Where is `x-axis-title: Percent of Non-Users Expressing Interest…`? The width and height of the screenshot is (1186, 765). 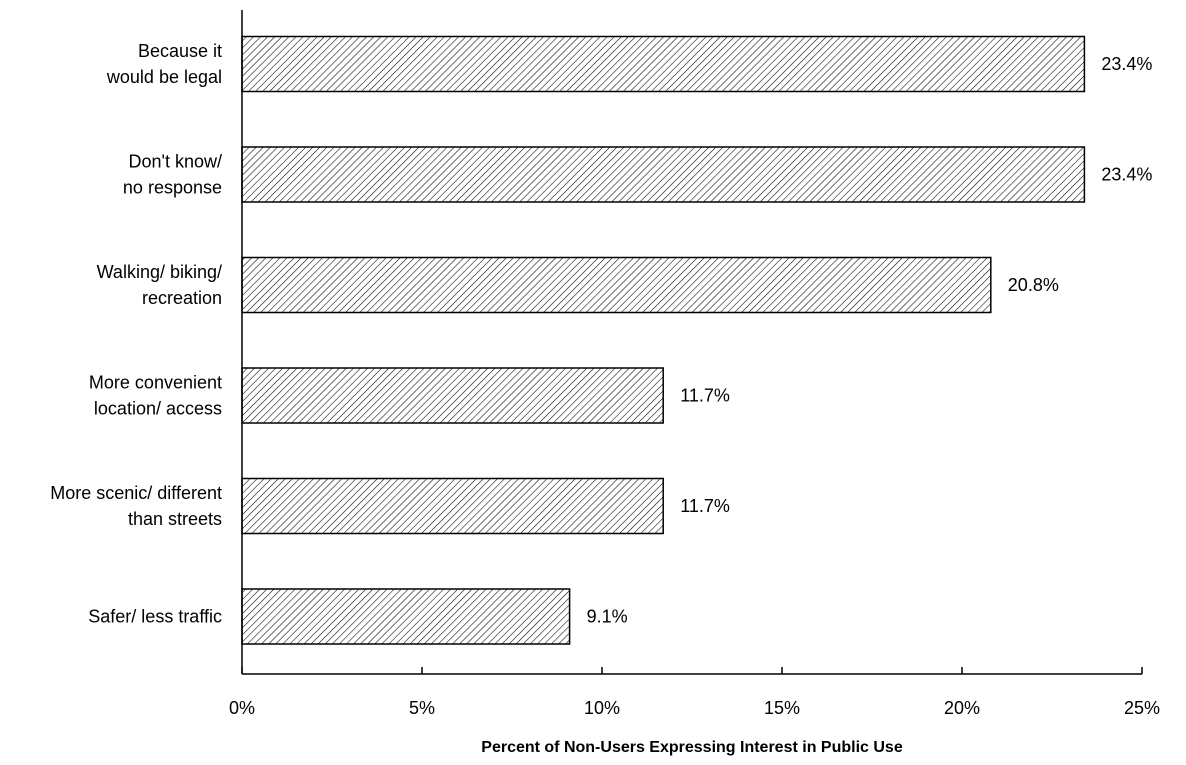 x-axis-title: Percent of Non-Users Expressing Interest… is located at coordinates (692, 747).